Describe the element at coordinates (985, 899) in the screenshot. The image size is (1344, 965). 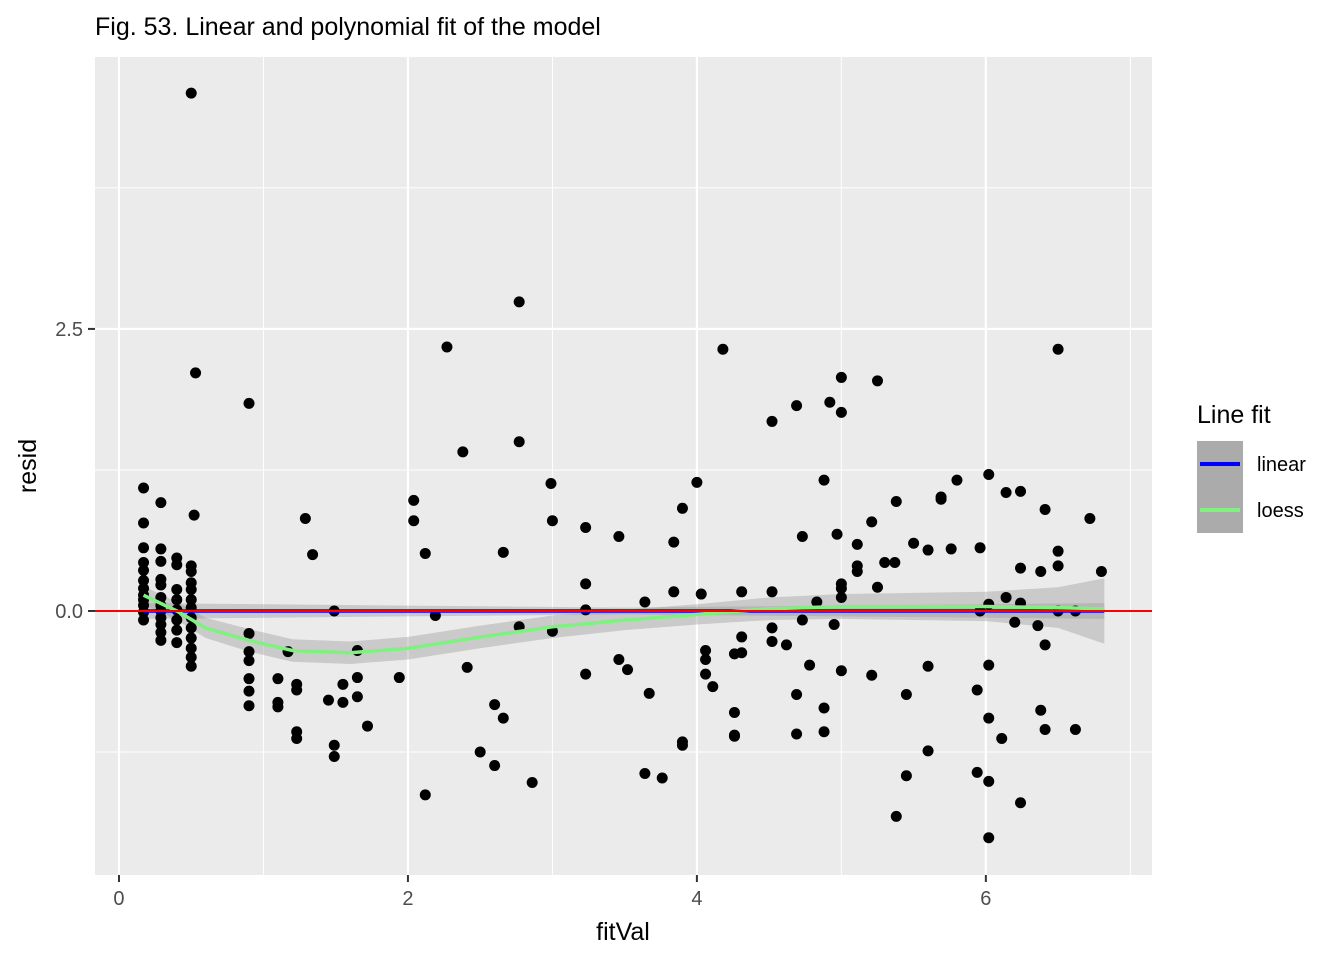
I see `x-tick-label: 6` at that location.